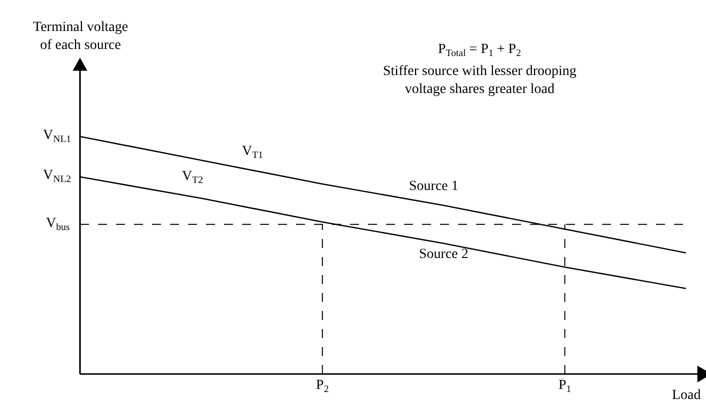  Describe the element at coordinates (80, 37) in the screenshot. I see `text: Terminal voltage of each source` at that location.